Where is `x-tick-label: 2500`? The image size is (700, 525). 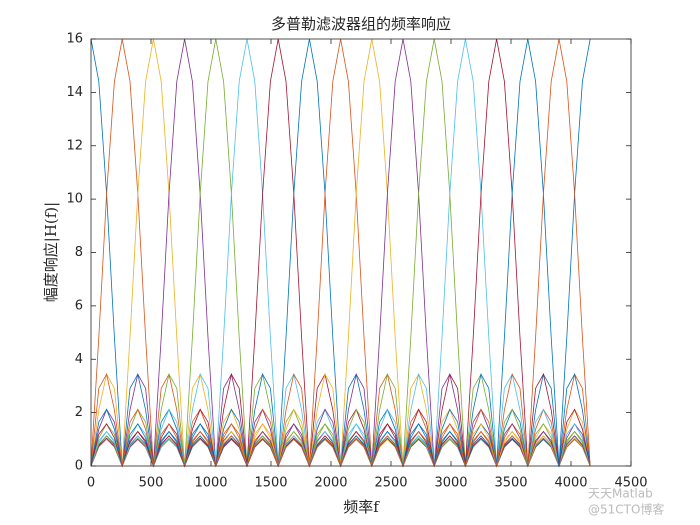 x-tick-label: 2500 is located at coordinates (390, 483).